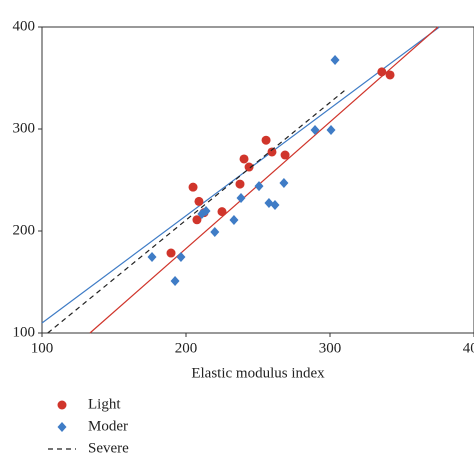  Describe the element at coordinates (24, 230) in the screenshot. I see `y-tick-label: 200` at that location.